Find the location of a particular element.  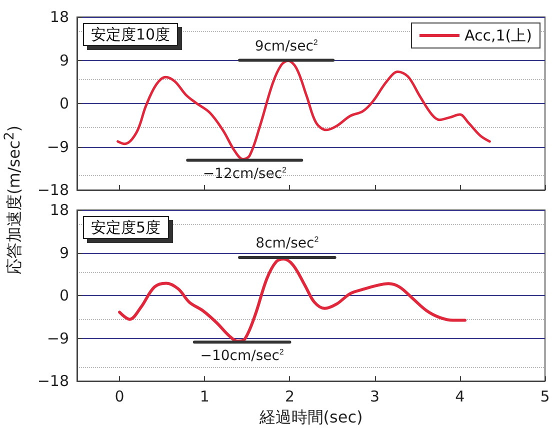

line-series is located at coordinates (292, 300).